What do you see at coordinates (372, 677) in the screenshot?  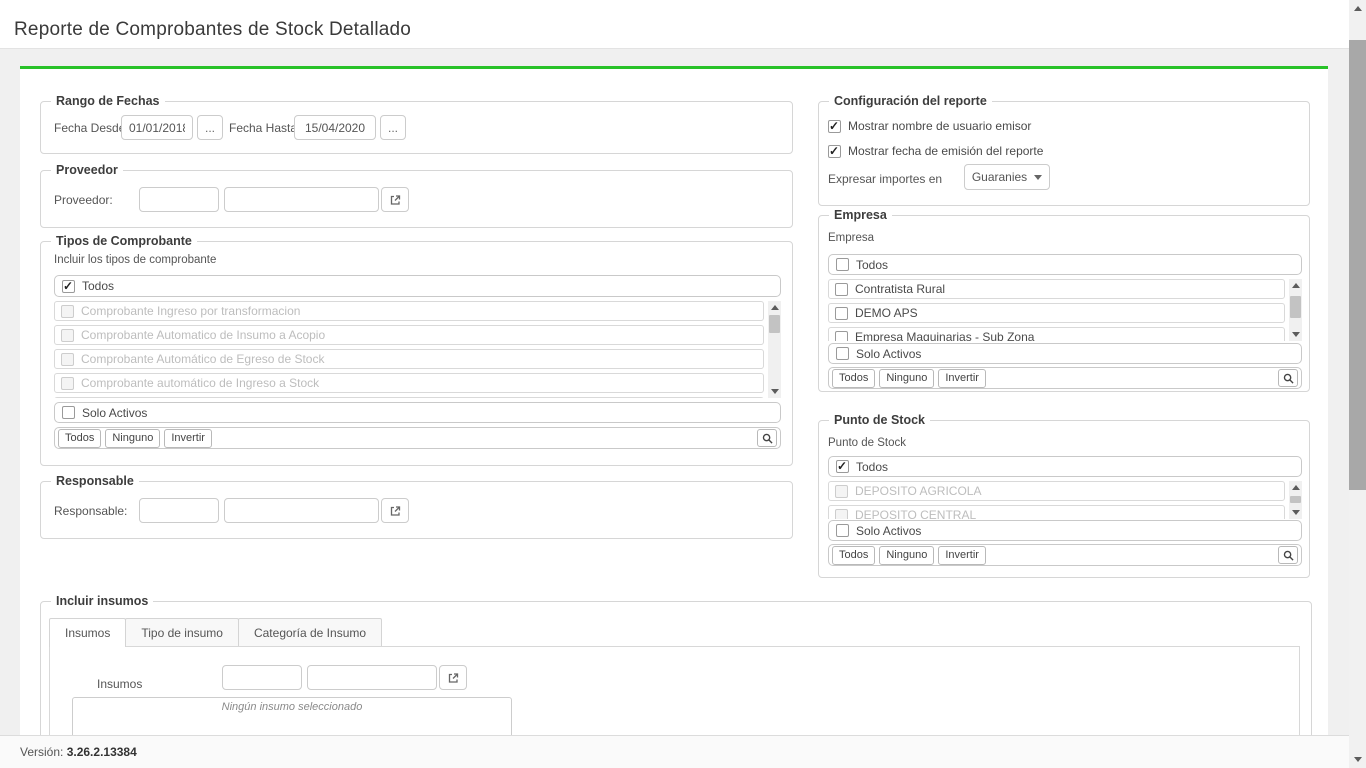 I see `insumos-name-input` at bounding box center [372, 677].